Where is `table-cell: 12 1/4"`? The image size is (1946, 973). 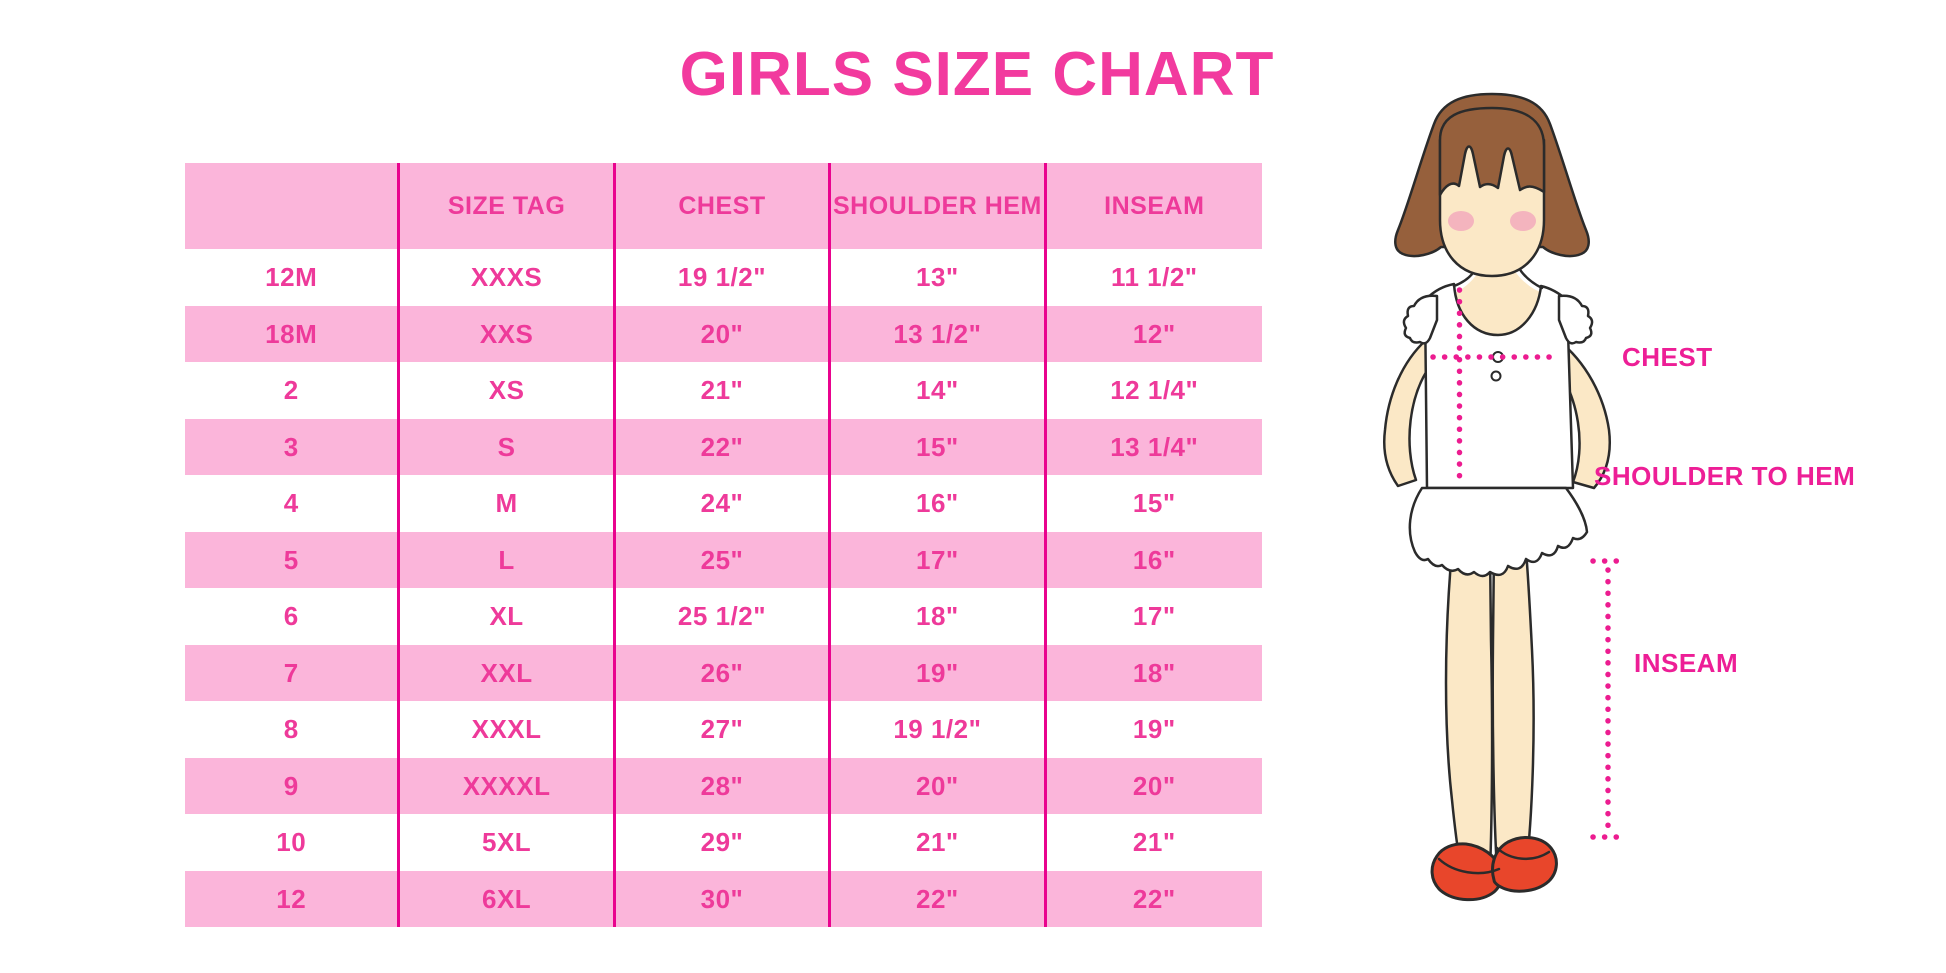
table-cell: 12 1/4" is located at coordinates (1154, 390).